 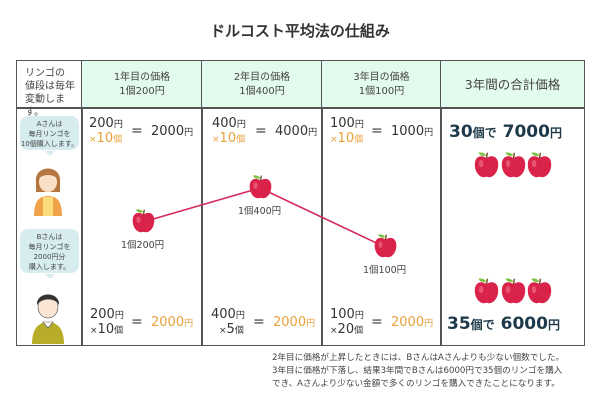 What do you see at coordinates (300, 31) in the screenshot?
I see `page-title: ドルコスト平均法の仕組み` at bounding box center [300, 31].